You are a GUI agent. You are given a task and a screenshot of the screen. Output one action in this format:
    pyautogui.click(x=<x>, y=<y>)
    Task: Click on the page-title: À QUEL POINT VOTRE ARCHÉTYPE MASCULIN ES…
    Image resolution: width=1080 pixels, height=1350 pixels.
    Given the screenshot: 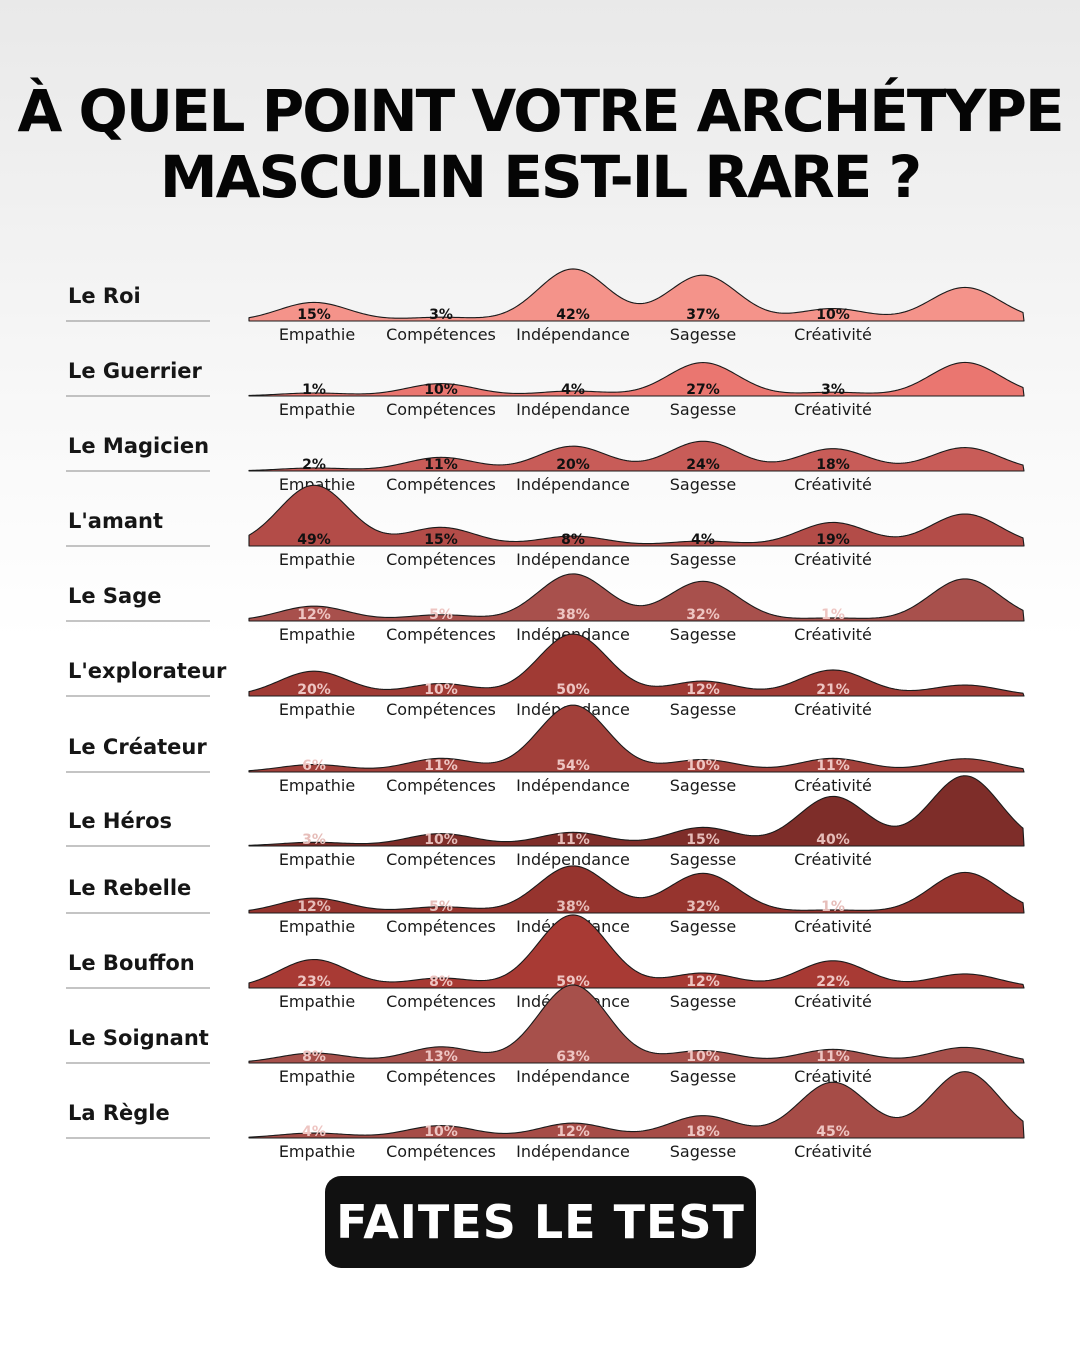 What is the action you would take?
    pyautogui.click(x=540, y=144)
    